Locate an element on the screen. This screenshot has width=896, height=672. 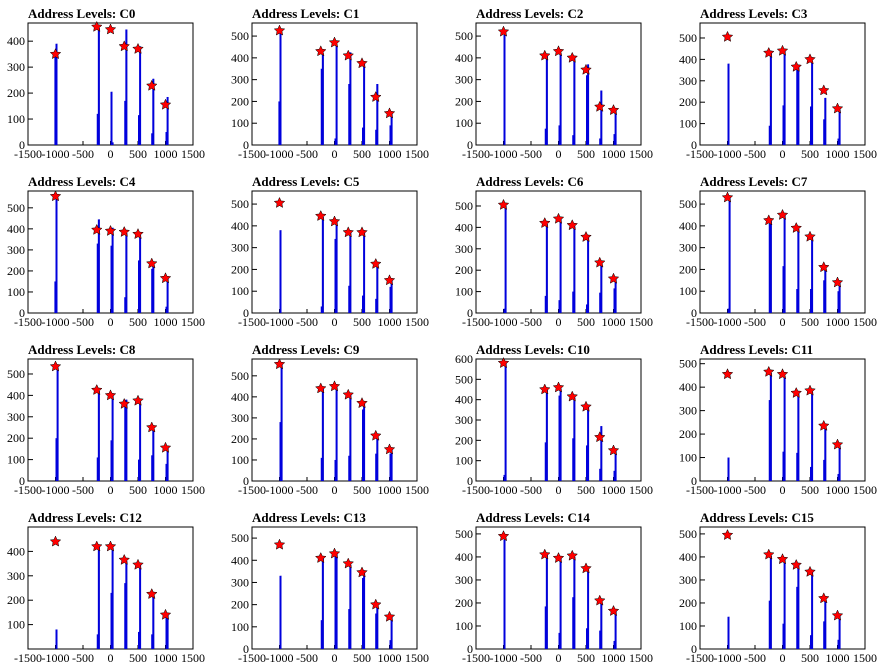
chart-title: Address Levels: C10 is located at coordinates (533, 349).